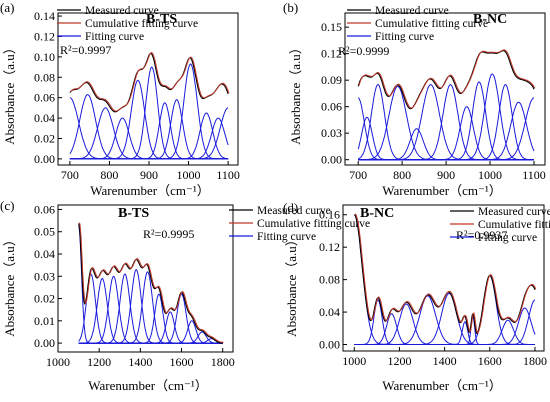 Image resolution: width=550 pixels, height=402 pixels. Describe the element at coordinates (329, 215) in the screenshot. I see `y-tick-label: 0.16` at that location.